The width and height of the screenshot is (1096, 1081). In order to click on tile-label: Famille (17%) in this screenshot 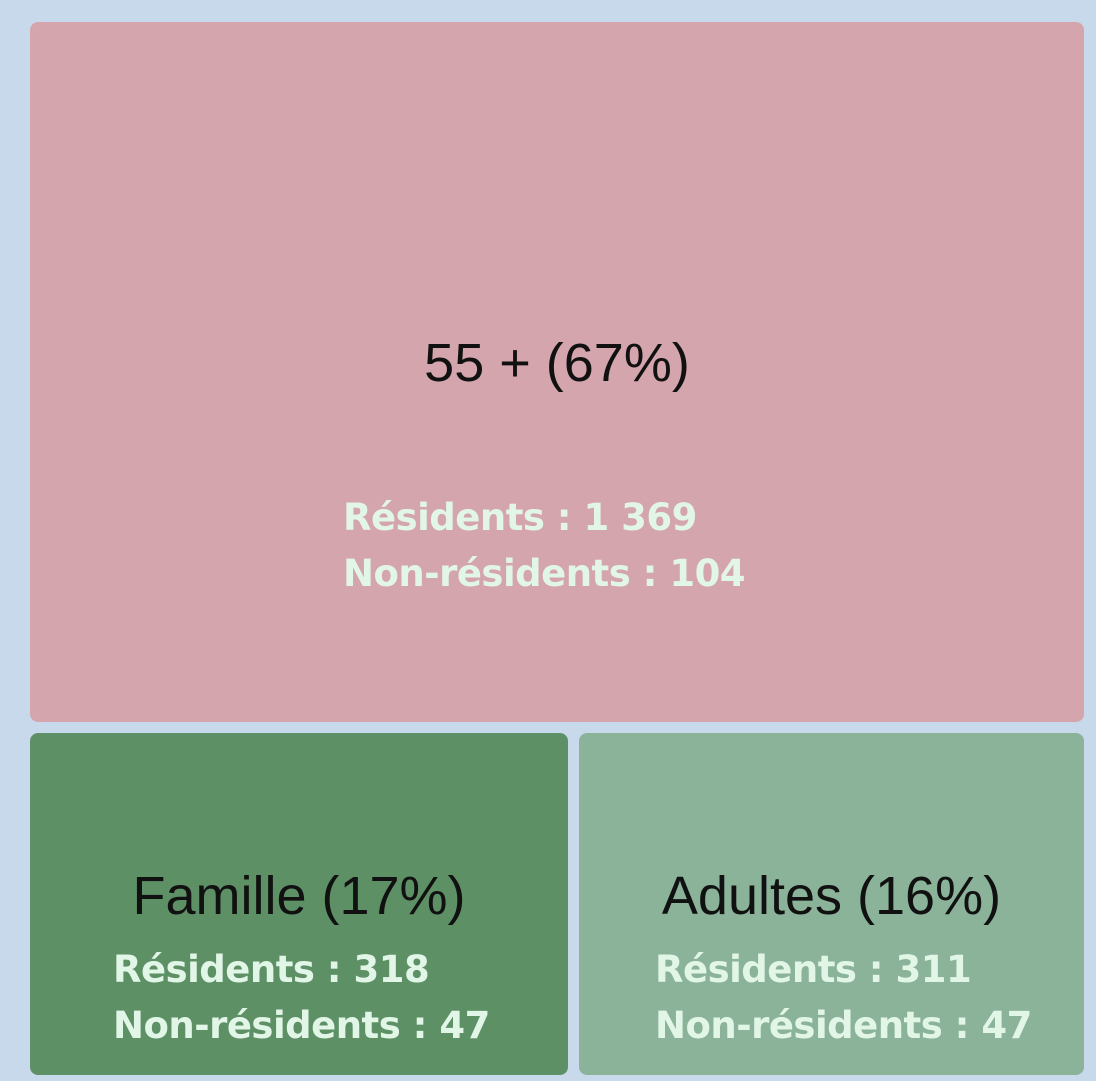, I will do `click(299, 896)`.